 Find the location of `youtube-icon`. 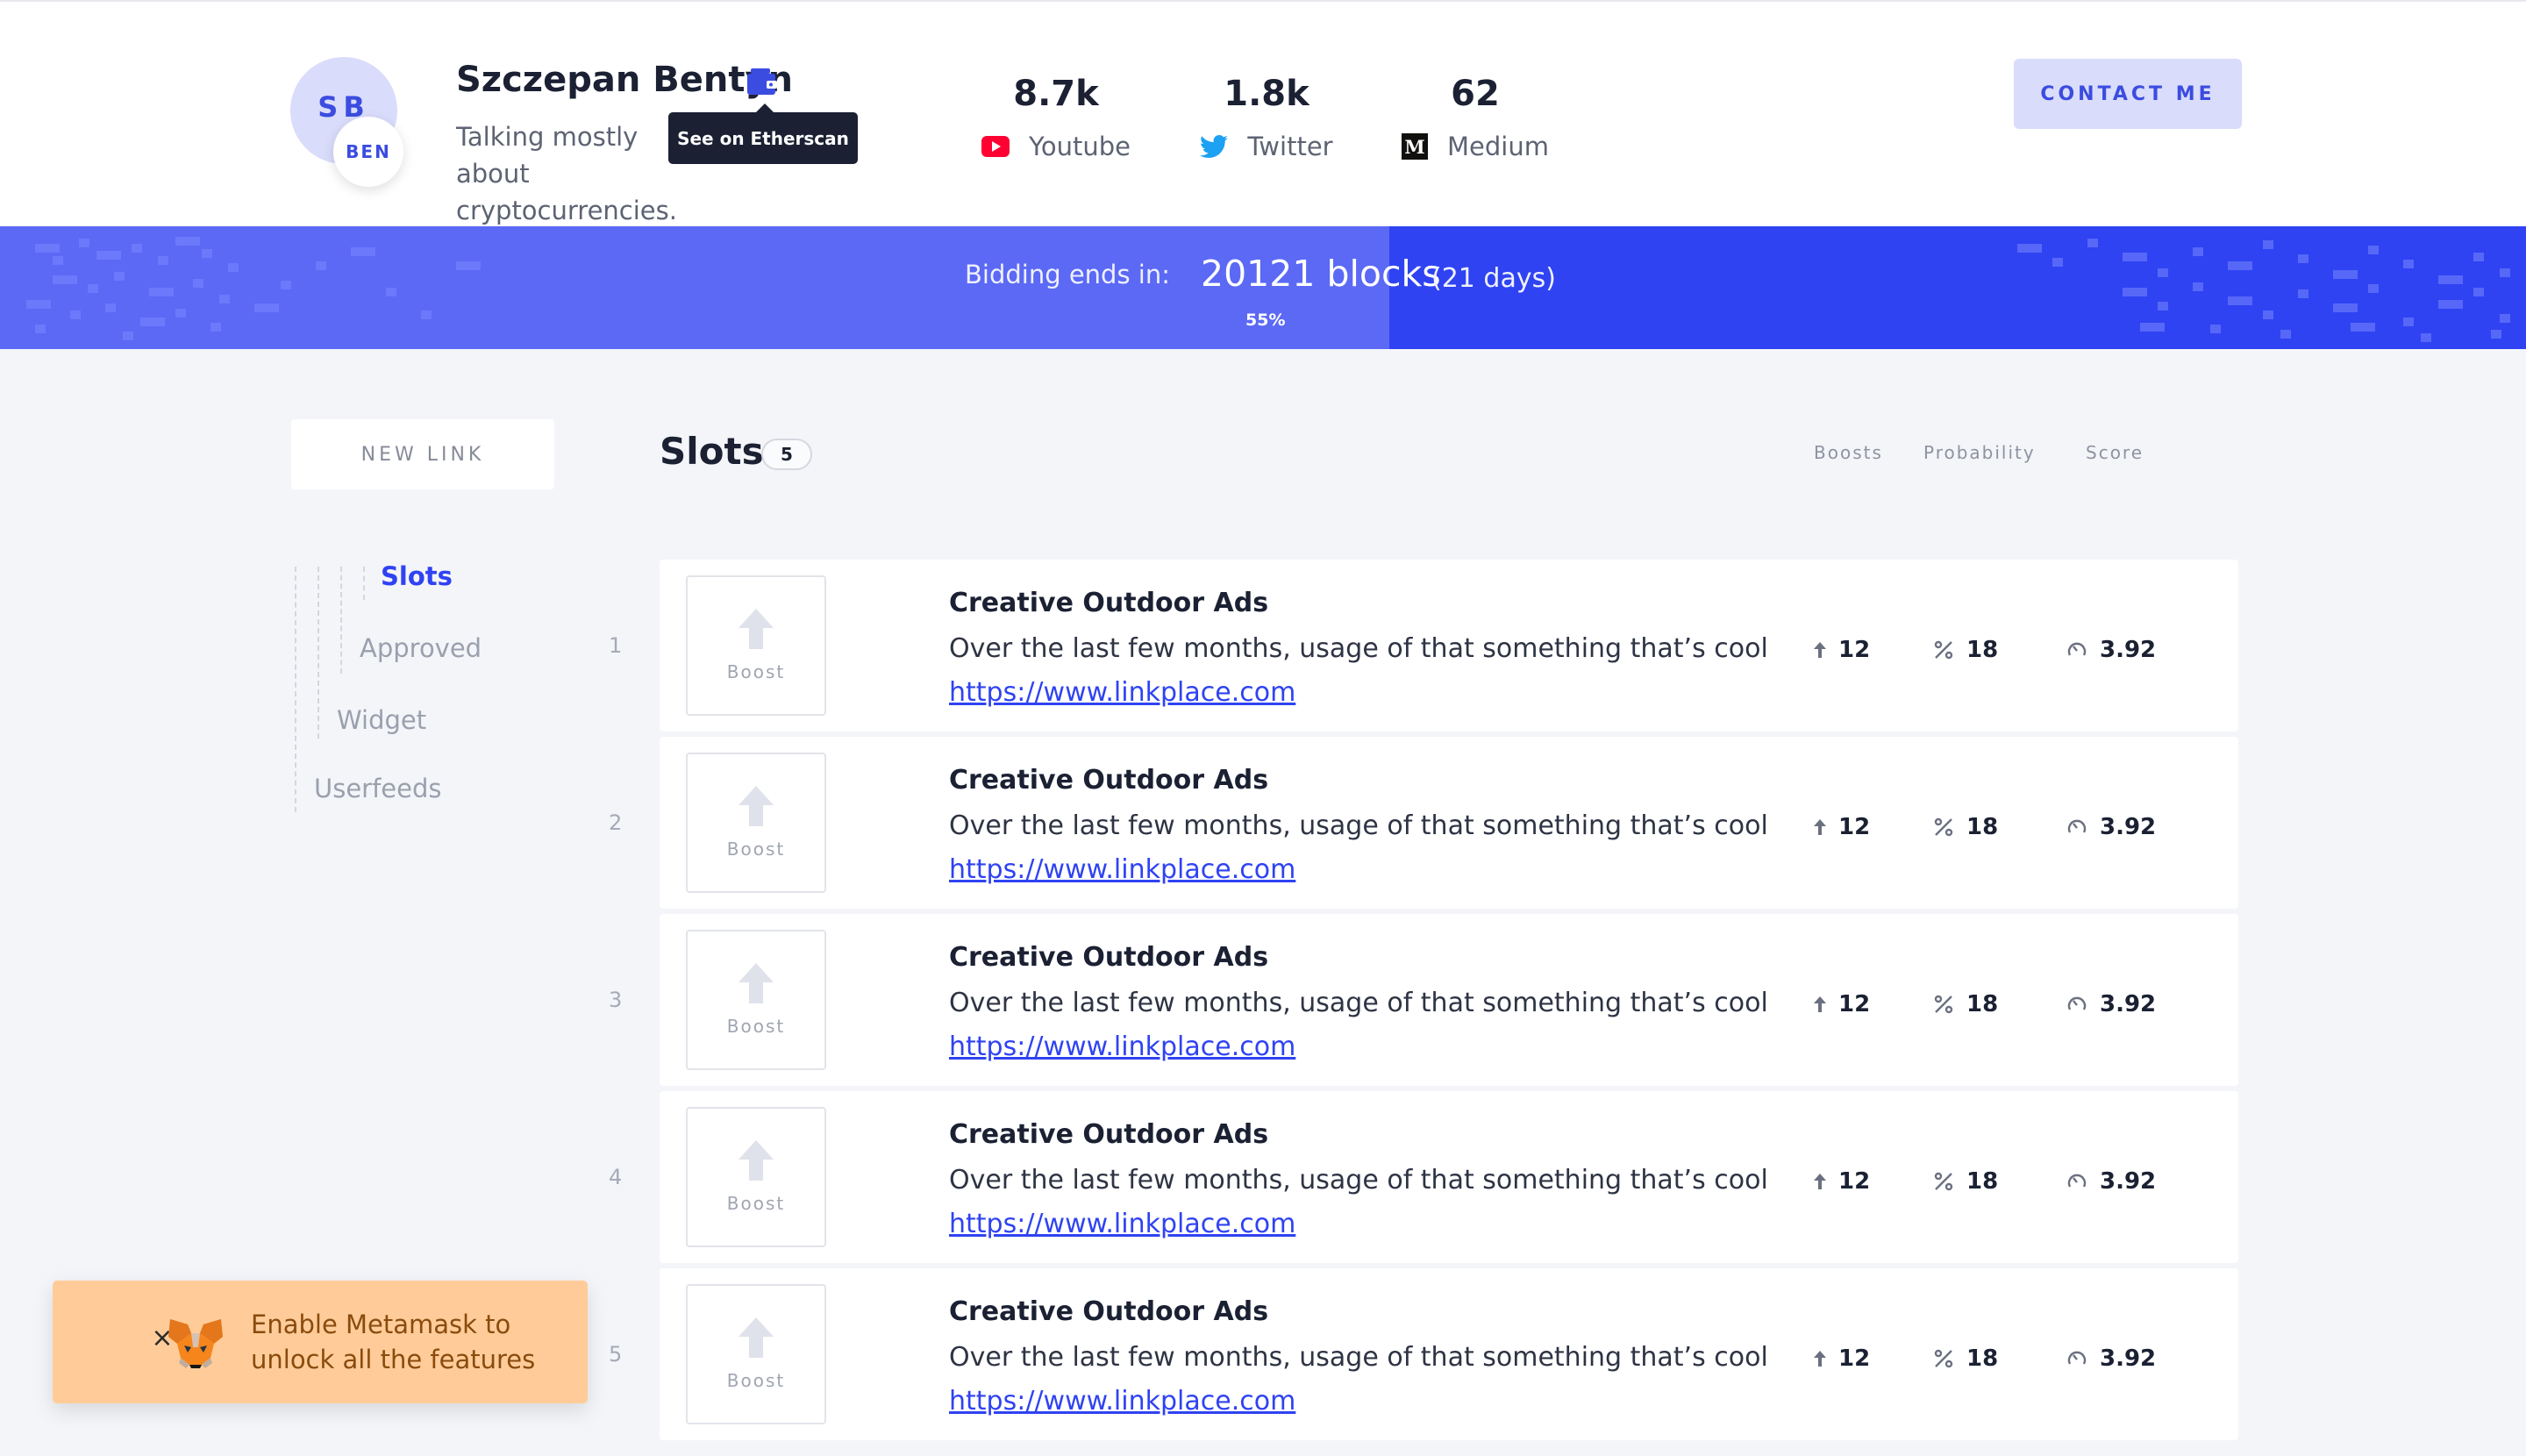

youtube-icon is located at coordinates (995, 146).